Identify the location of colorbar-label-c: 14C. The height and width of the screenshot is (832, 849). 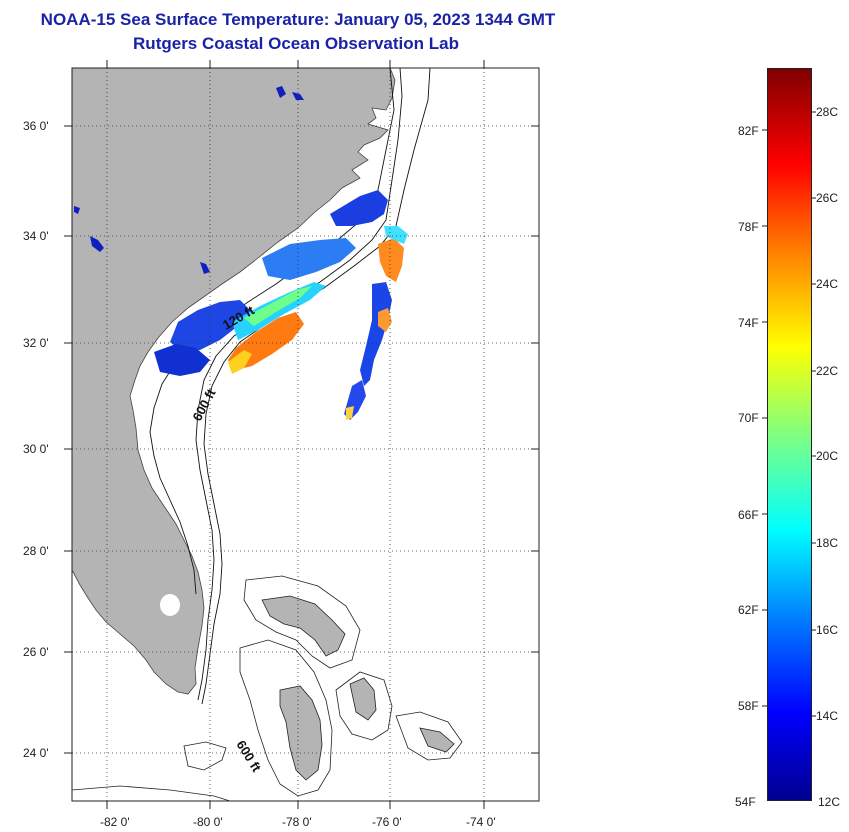
(827, 716).